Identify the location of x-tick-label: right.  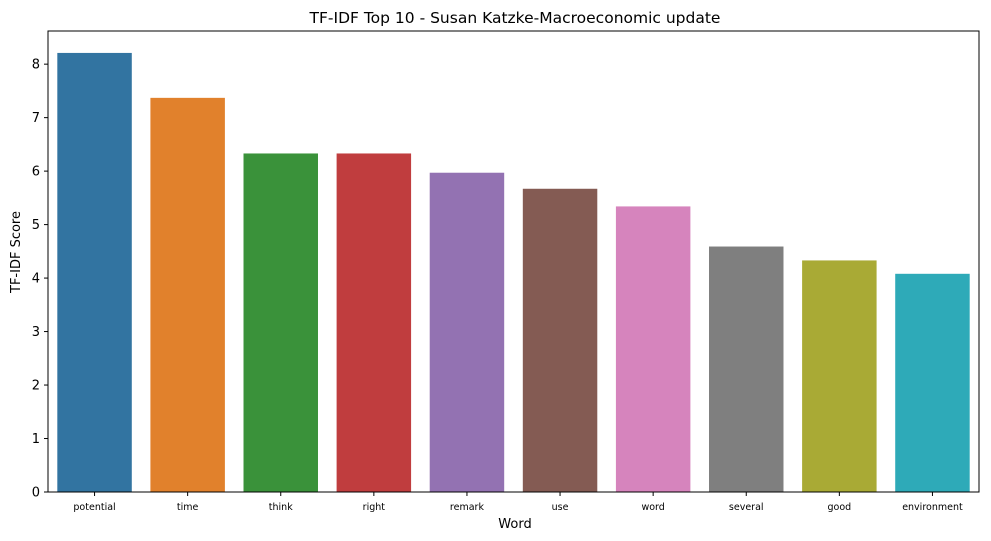
(374, 507).